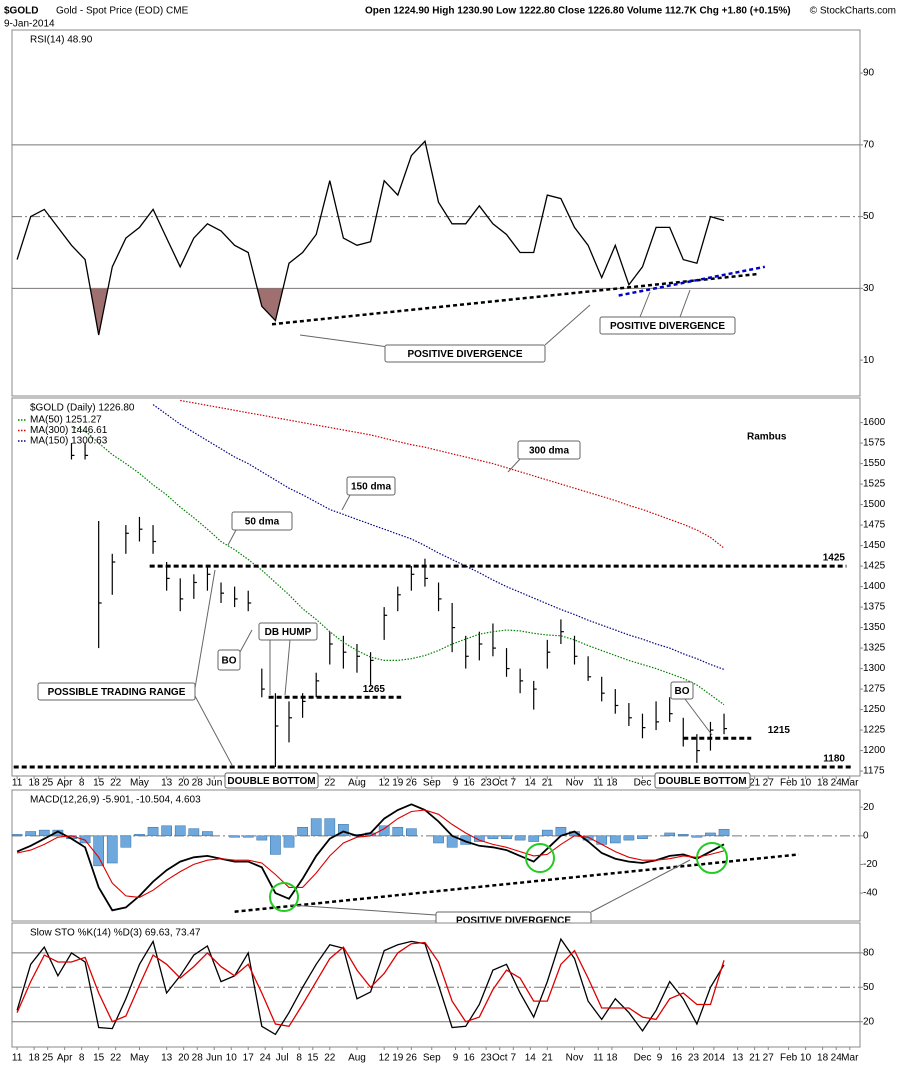 The width and height of the screenshot is (900, 1069). I want to click on x-tick-label: 13, so click(167, 783).